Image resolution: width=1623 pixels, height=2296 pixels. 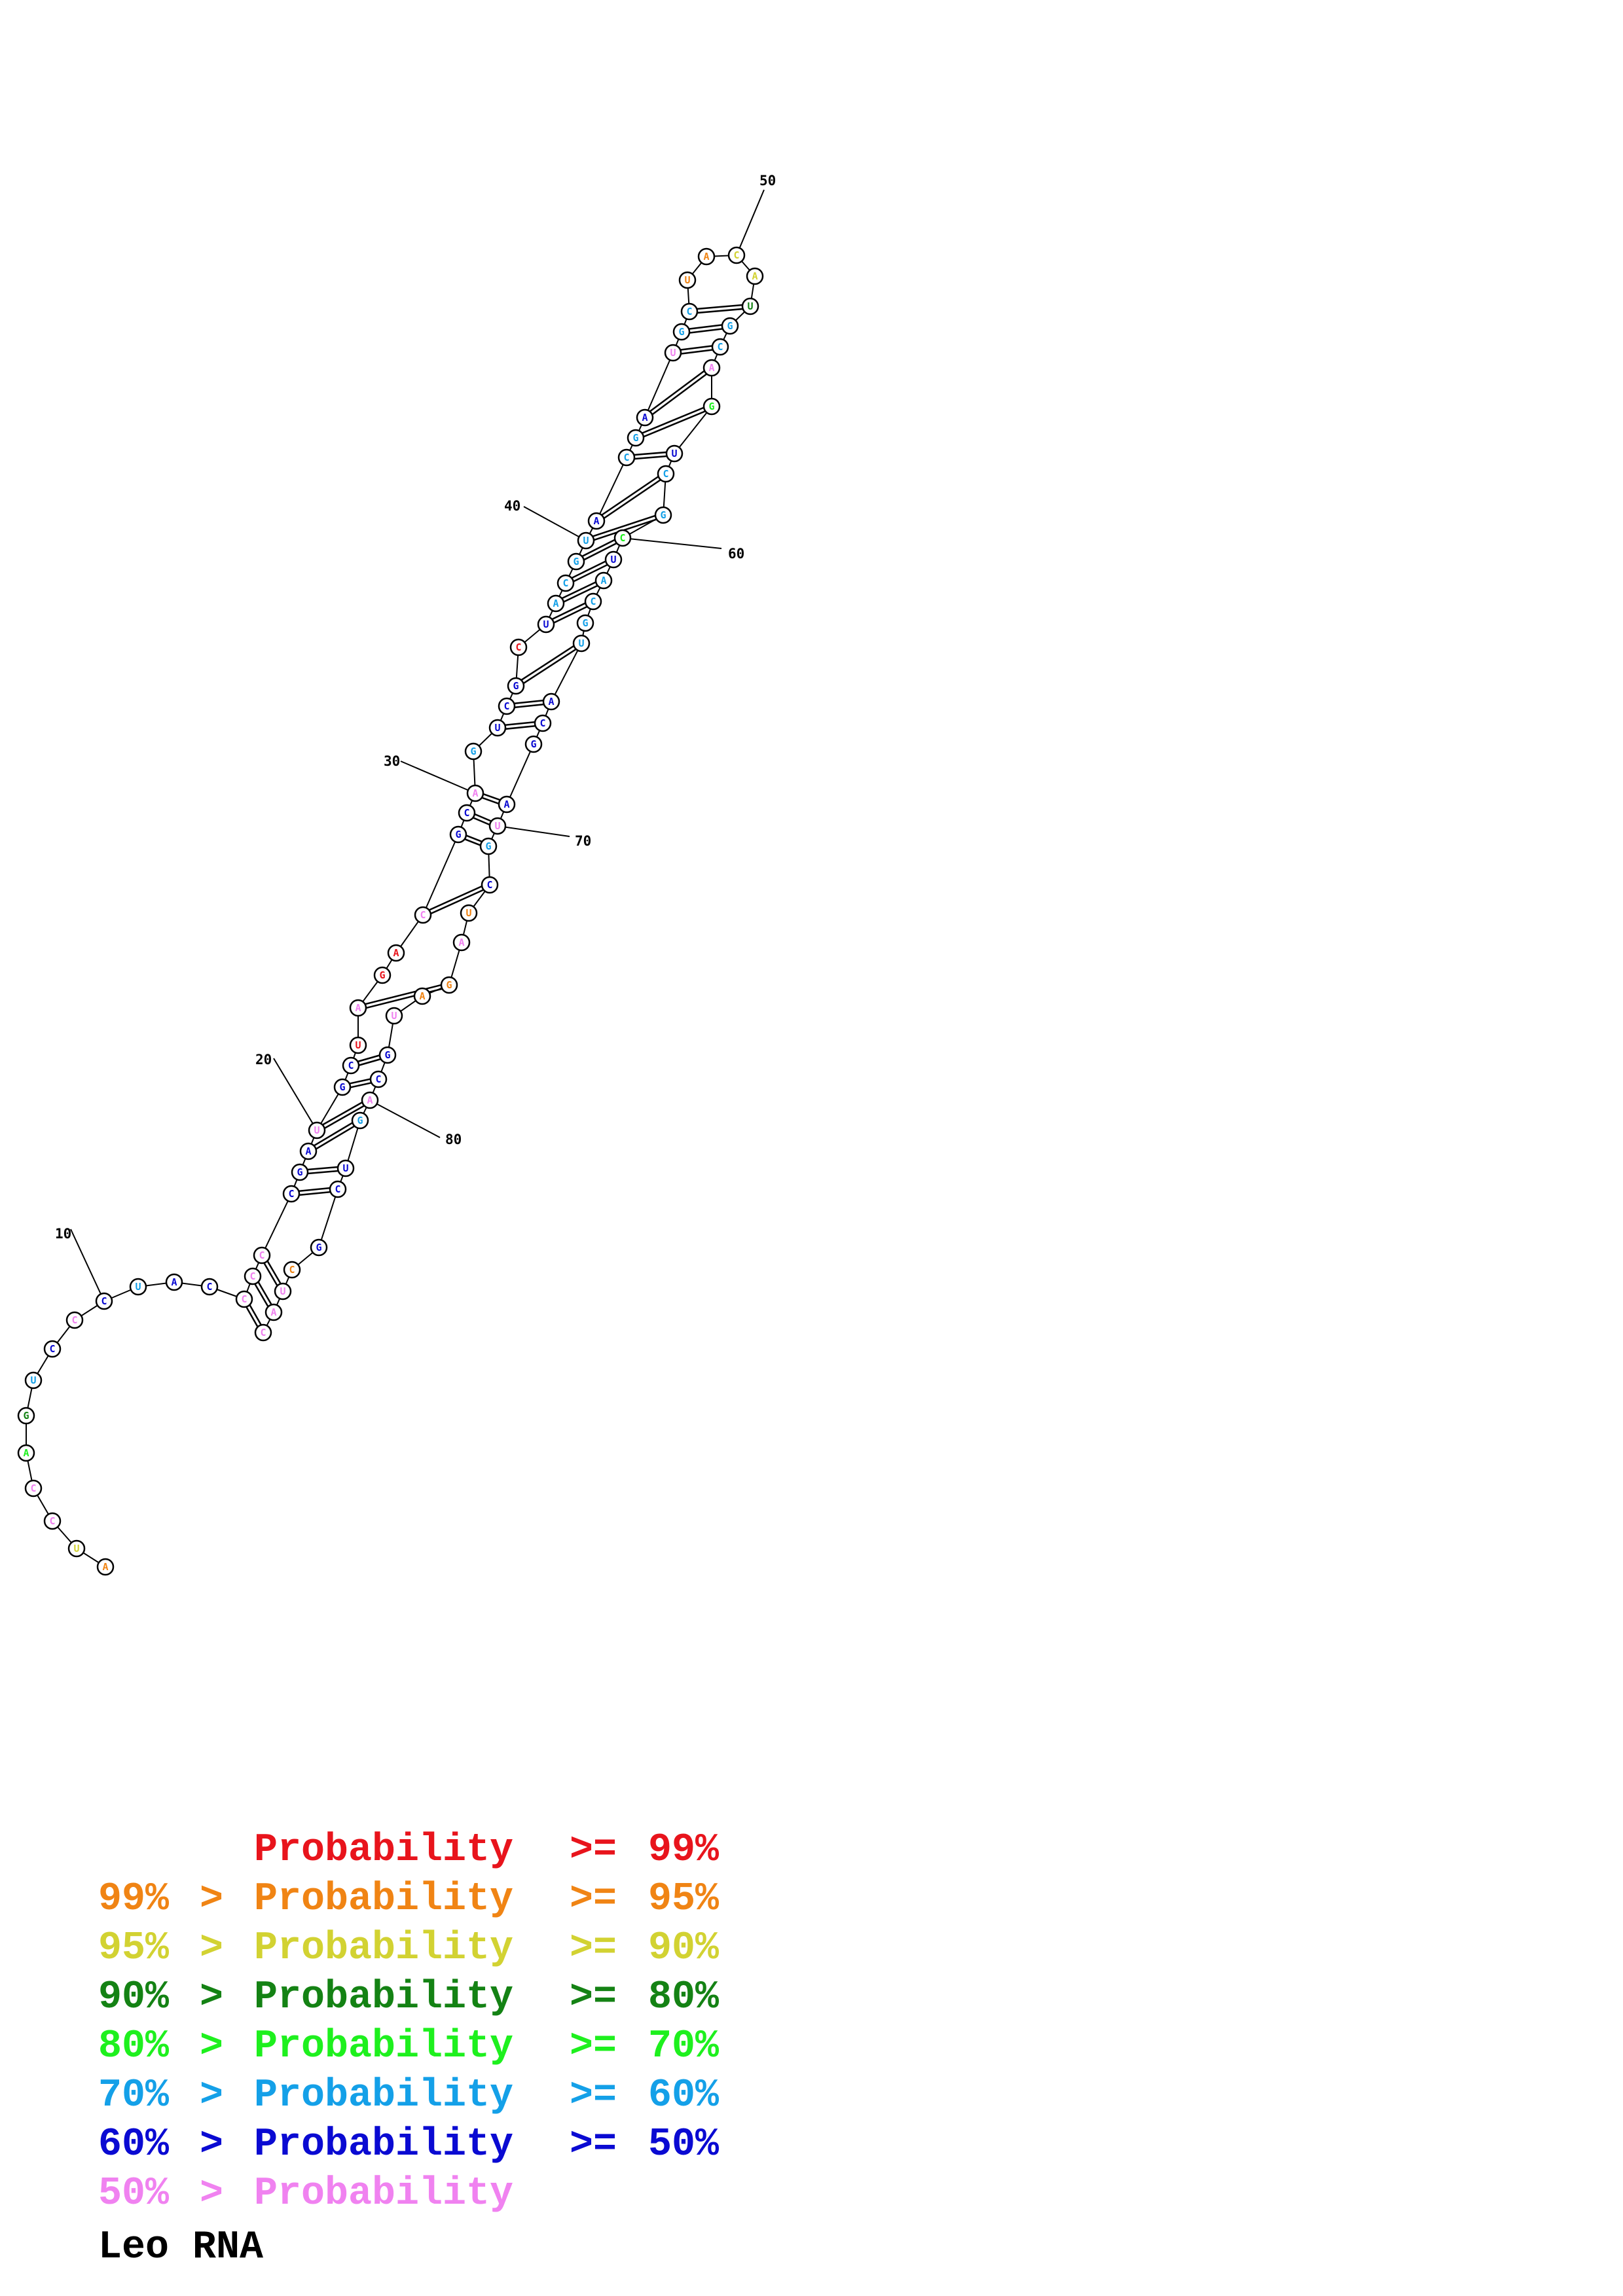 What do you see at coordinates (458, 1850) in the screenshot?
I see `legend-row: Probability >= 99%` at bounding box center [458, 1850].